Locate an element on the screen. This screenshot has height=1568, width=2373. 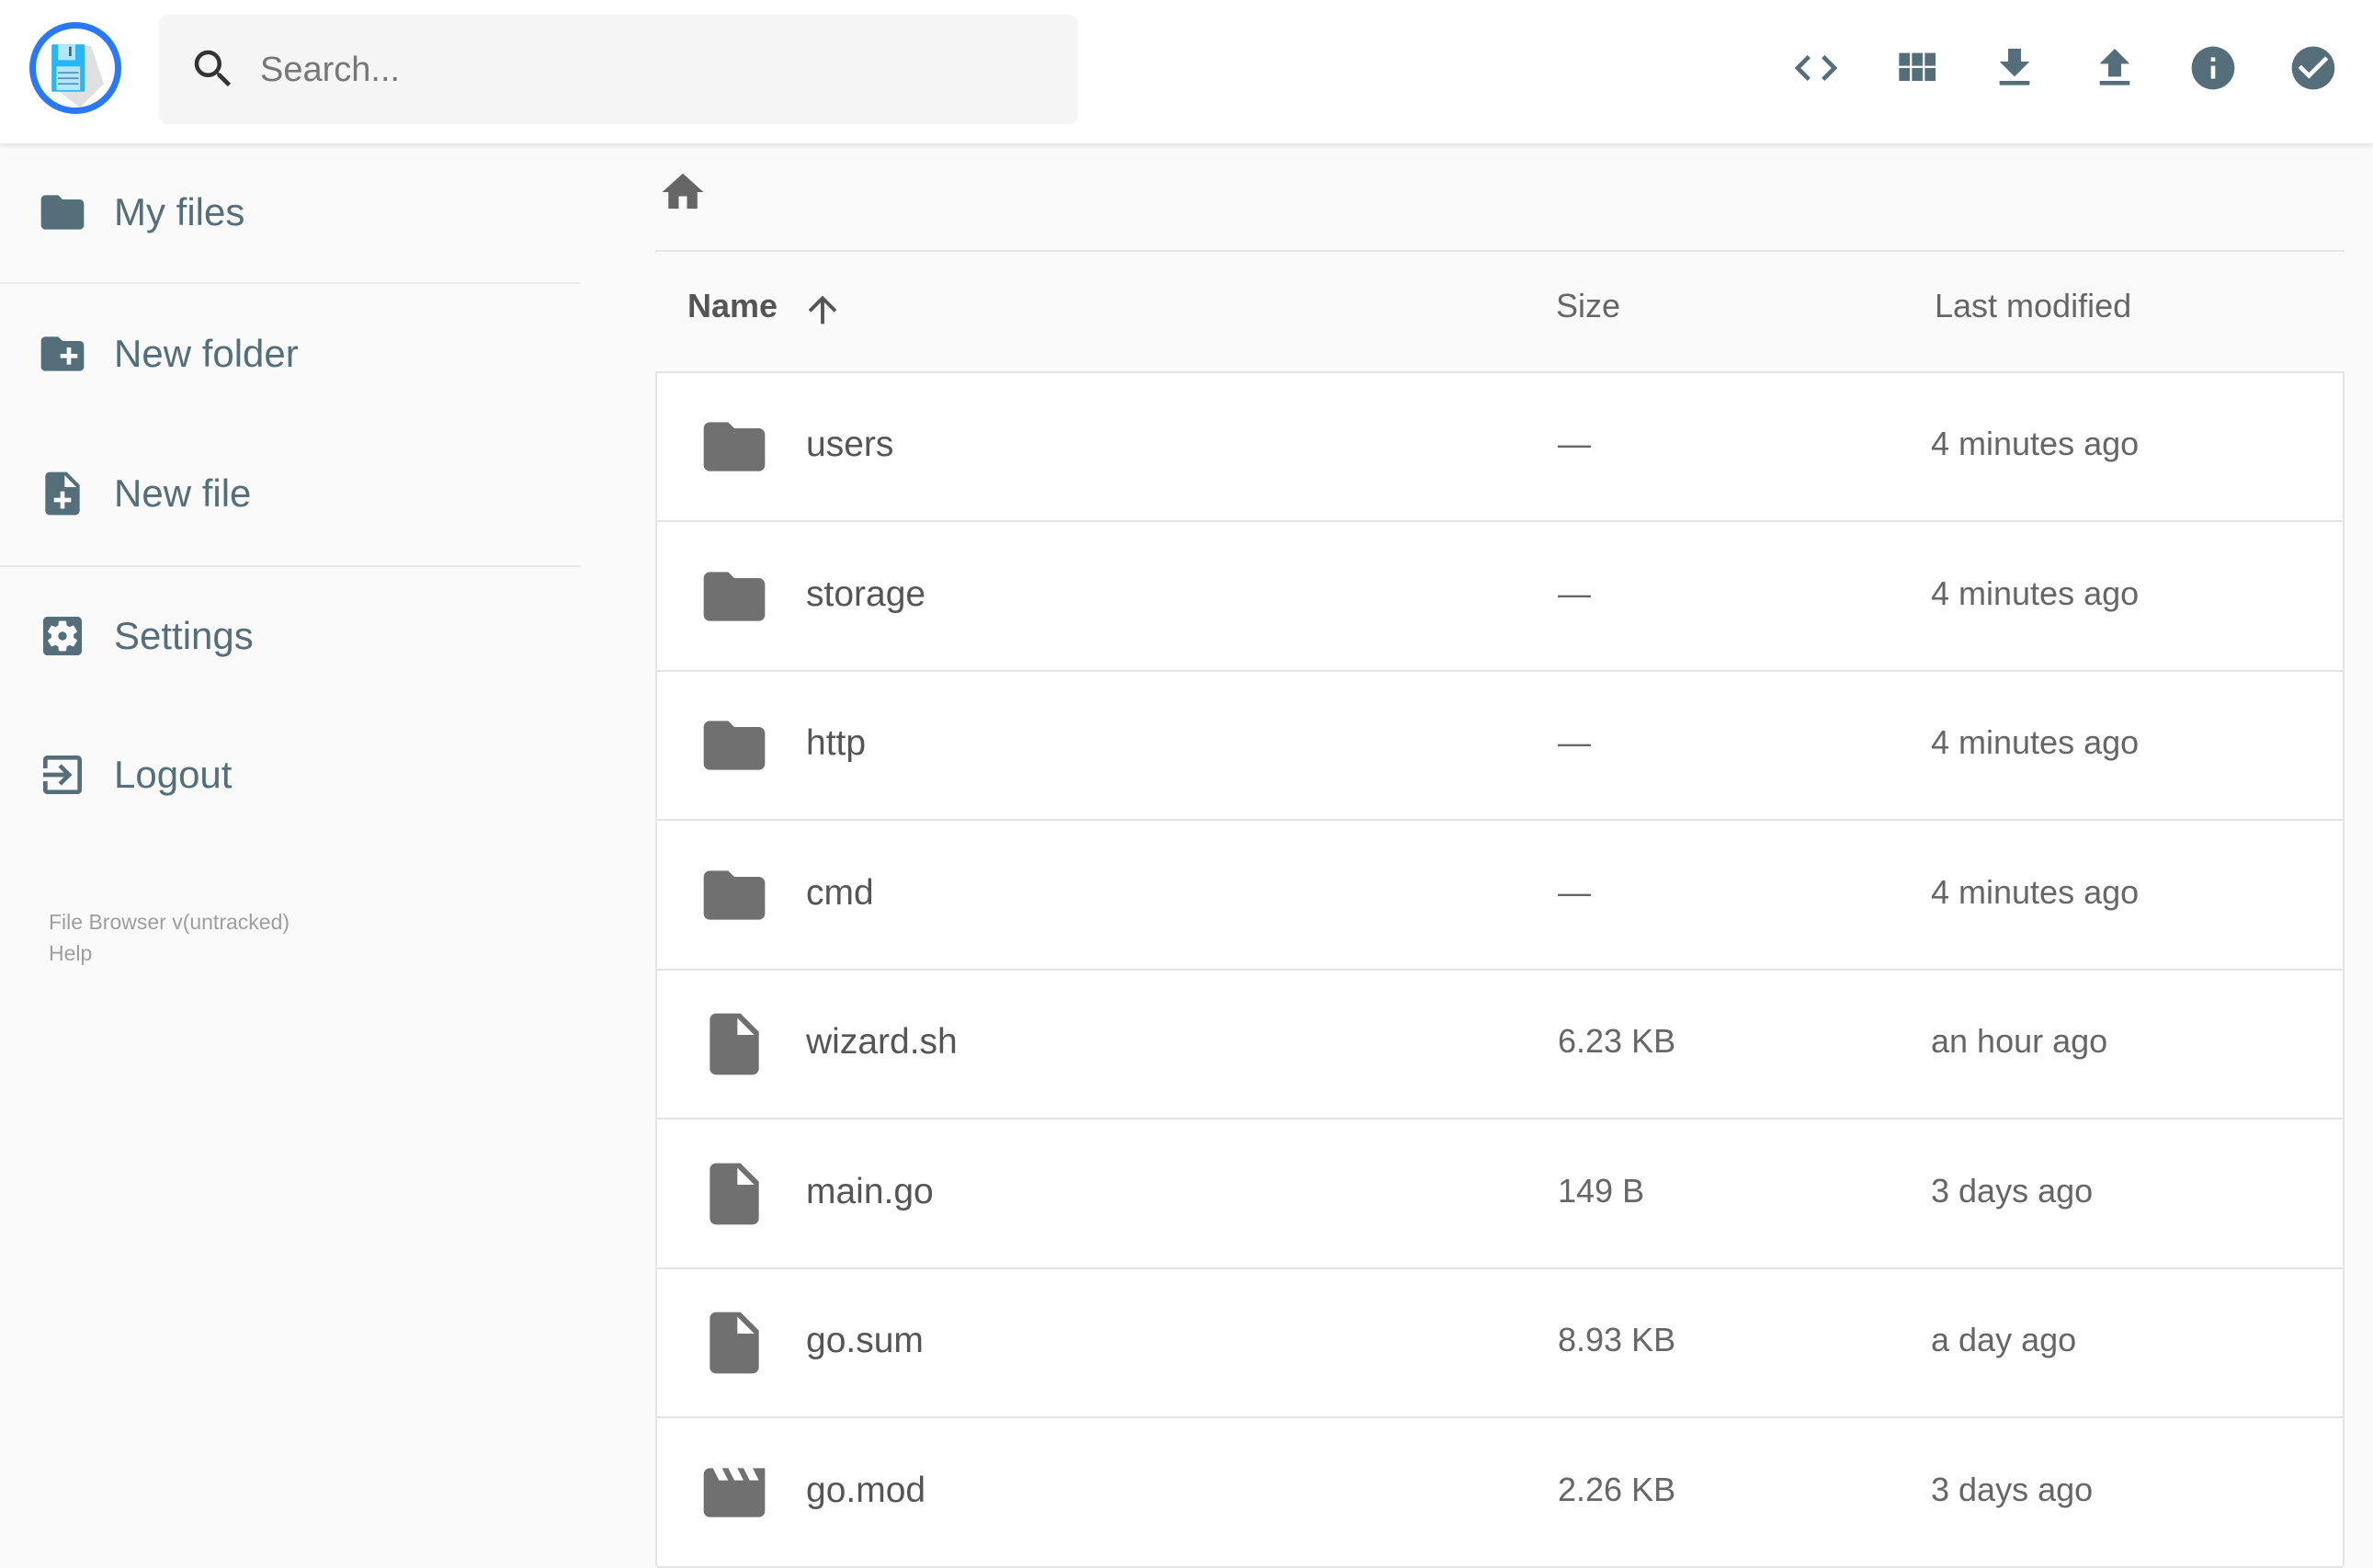
view-mode-button is located at coordinates (1917, 68).